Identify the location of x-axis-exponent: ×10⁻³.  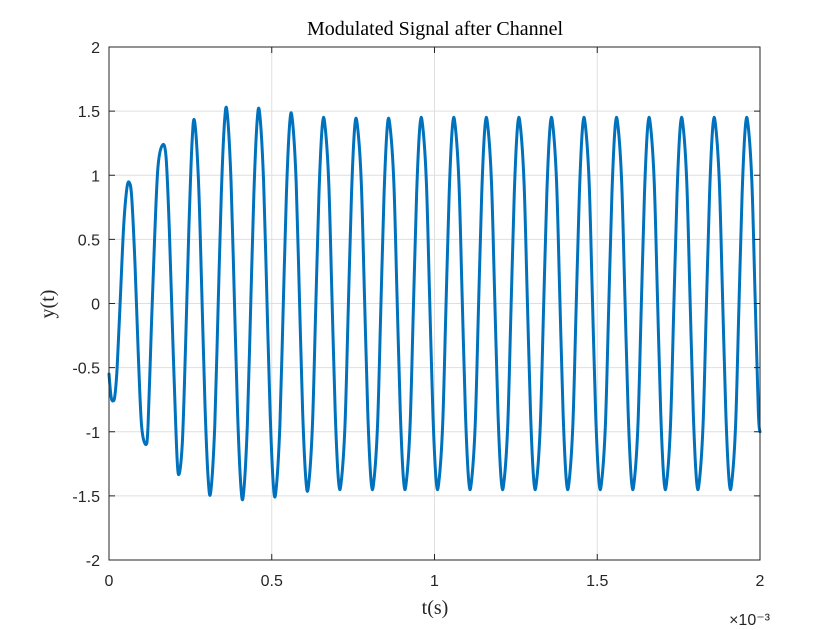
(750, 620).